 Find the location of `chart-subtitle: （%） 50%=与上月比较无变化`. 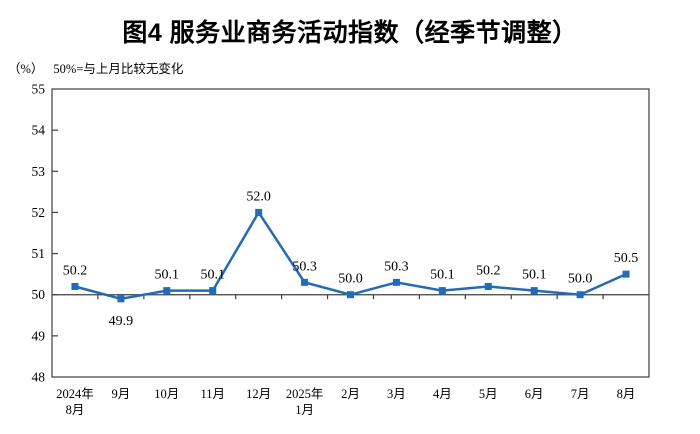

chart-subtitle: （%） 50%=与上月比较无变化 is located at coordinates (95, 67).